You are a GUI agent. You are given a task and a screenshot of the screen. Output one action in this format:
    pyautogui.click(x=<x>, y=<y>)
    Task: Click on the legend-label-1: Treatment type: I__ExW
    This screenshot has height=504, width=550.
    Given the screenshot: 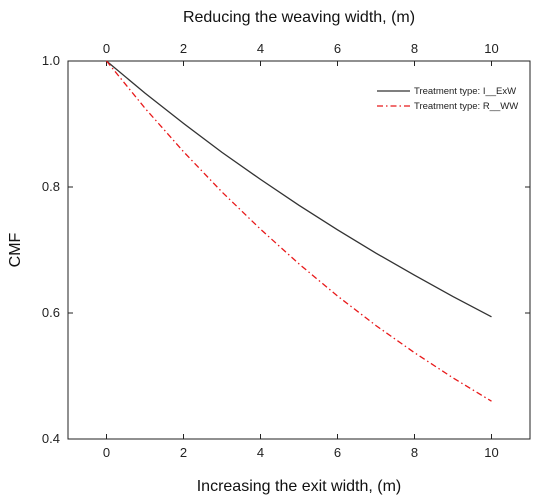 What is the action you would take?
    pyautogui.click(x=465, y=91)
    